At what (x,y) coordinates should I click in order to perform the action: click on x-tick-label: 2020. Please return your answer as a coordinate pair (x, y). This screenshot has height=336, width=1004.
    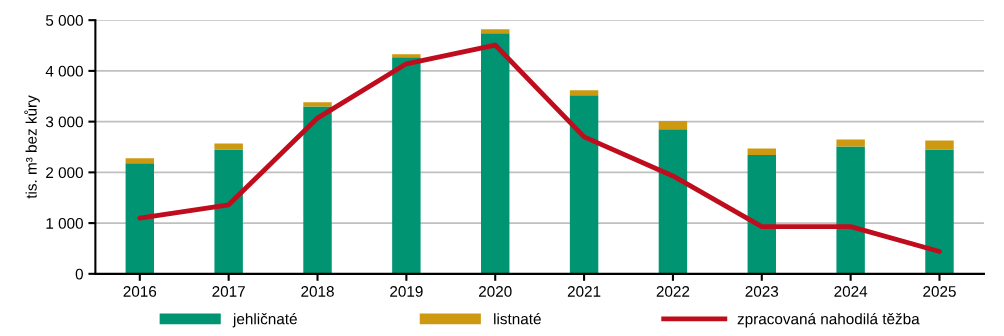
    Looking at the image, I should click on (495, 291).